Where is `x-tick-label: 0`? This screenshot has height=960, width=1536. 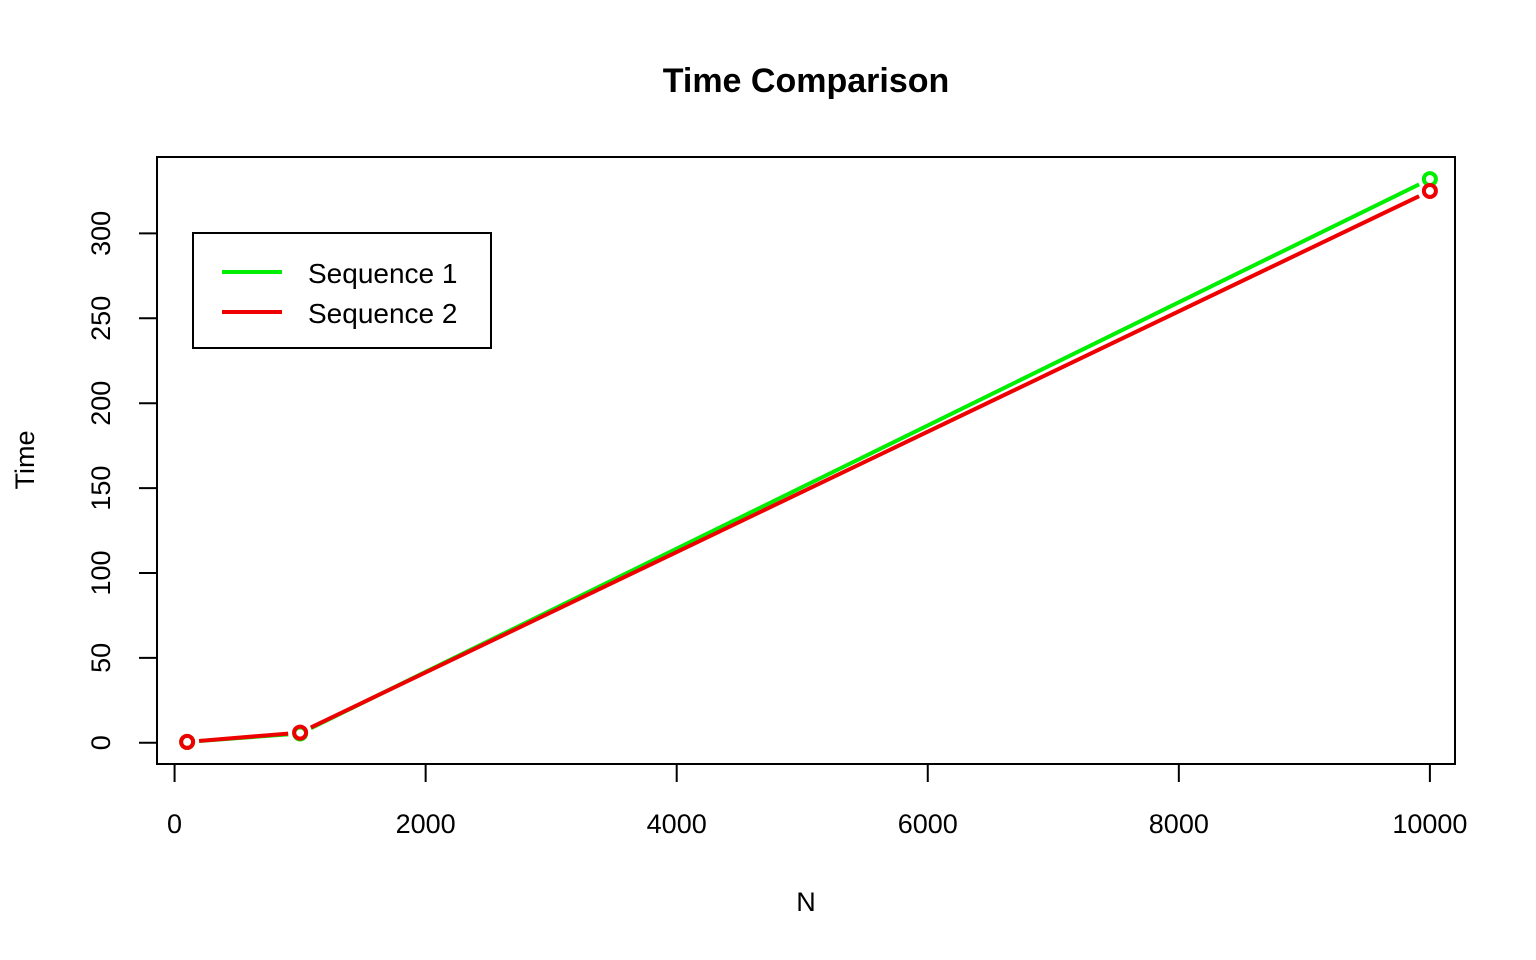
x-tick-label: 0 is located at coordinates (174, 824).